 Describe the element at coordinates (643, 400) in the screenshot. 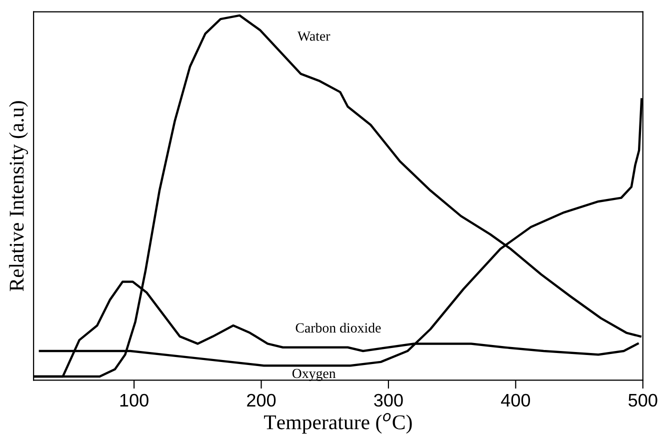

I see `x-tick-label: 500` at that location.